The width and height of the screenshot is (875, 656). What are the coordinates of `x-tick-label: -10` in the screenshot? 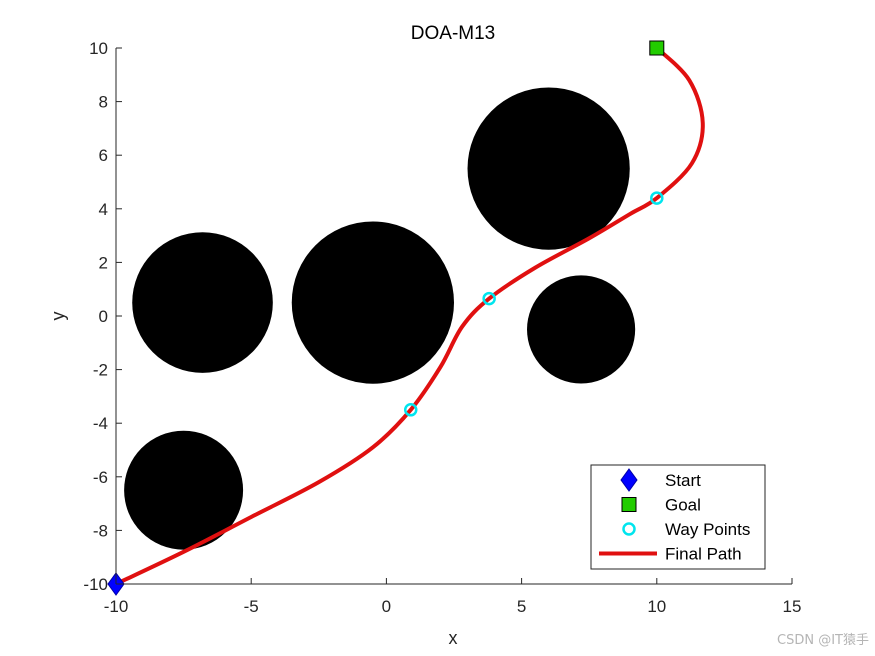 It's located at (116, 606).